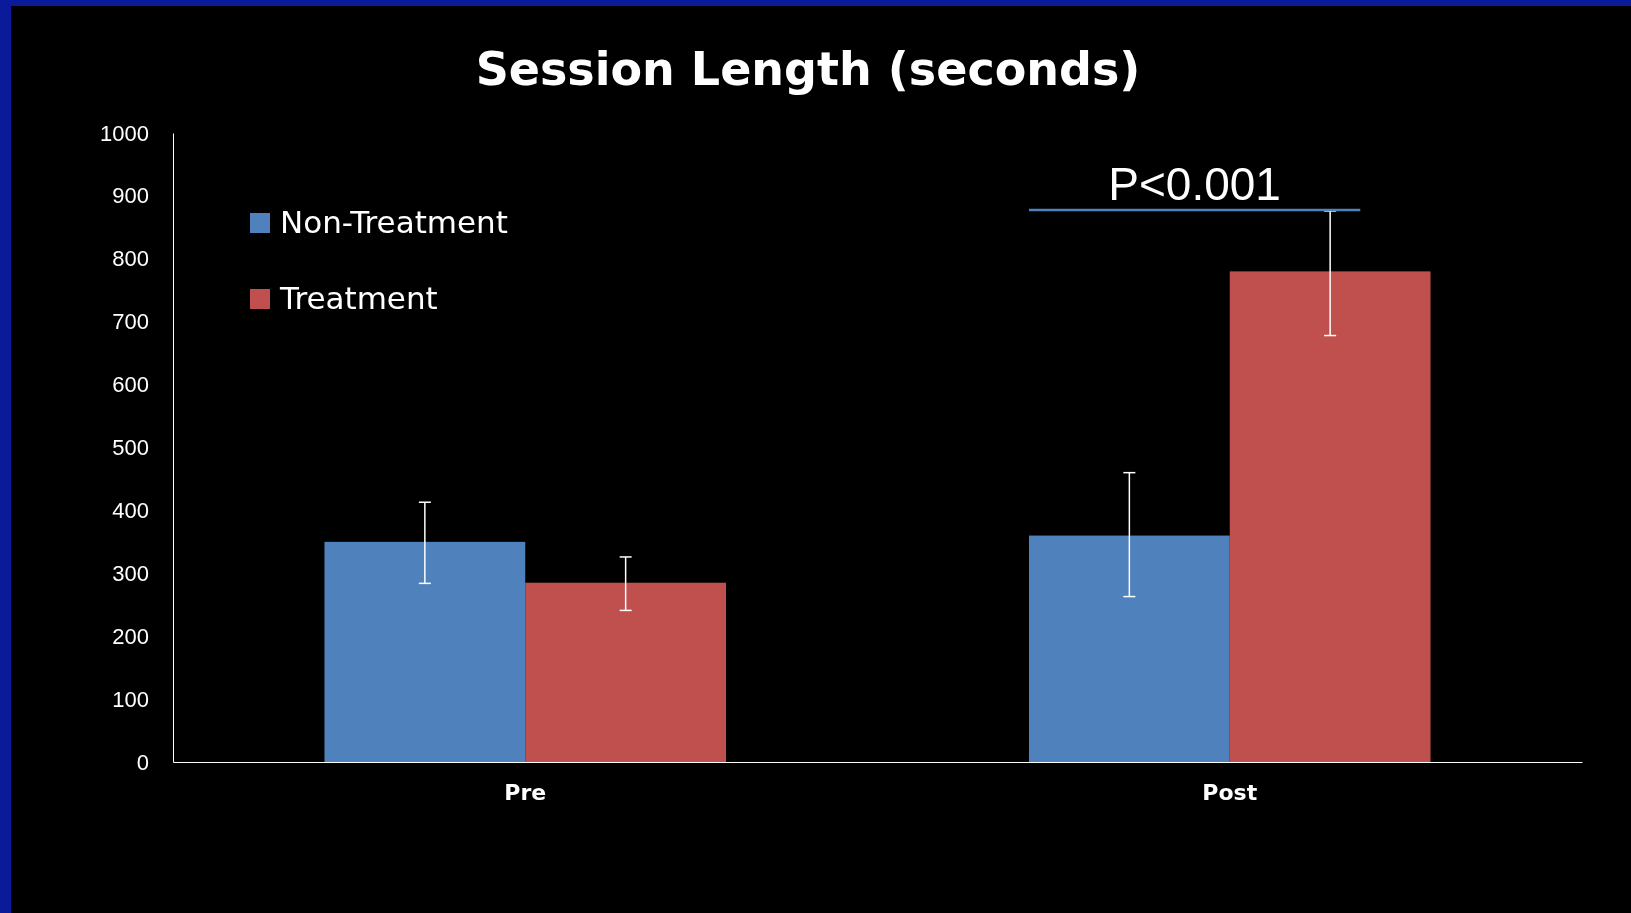 Image resolution: width=1631 pixels, height=913 pixels. Describe the element at coordinates (142, 762) in the screenshot. I see `y-tick-label: 0` at that location.